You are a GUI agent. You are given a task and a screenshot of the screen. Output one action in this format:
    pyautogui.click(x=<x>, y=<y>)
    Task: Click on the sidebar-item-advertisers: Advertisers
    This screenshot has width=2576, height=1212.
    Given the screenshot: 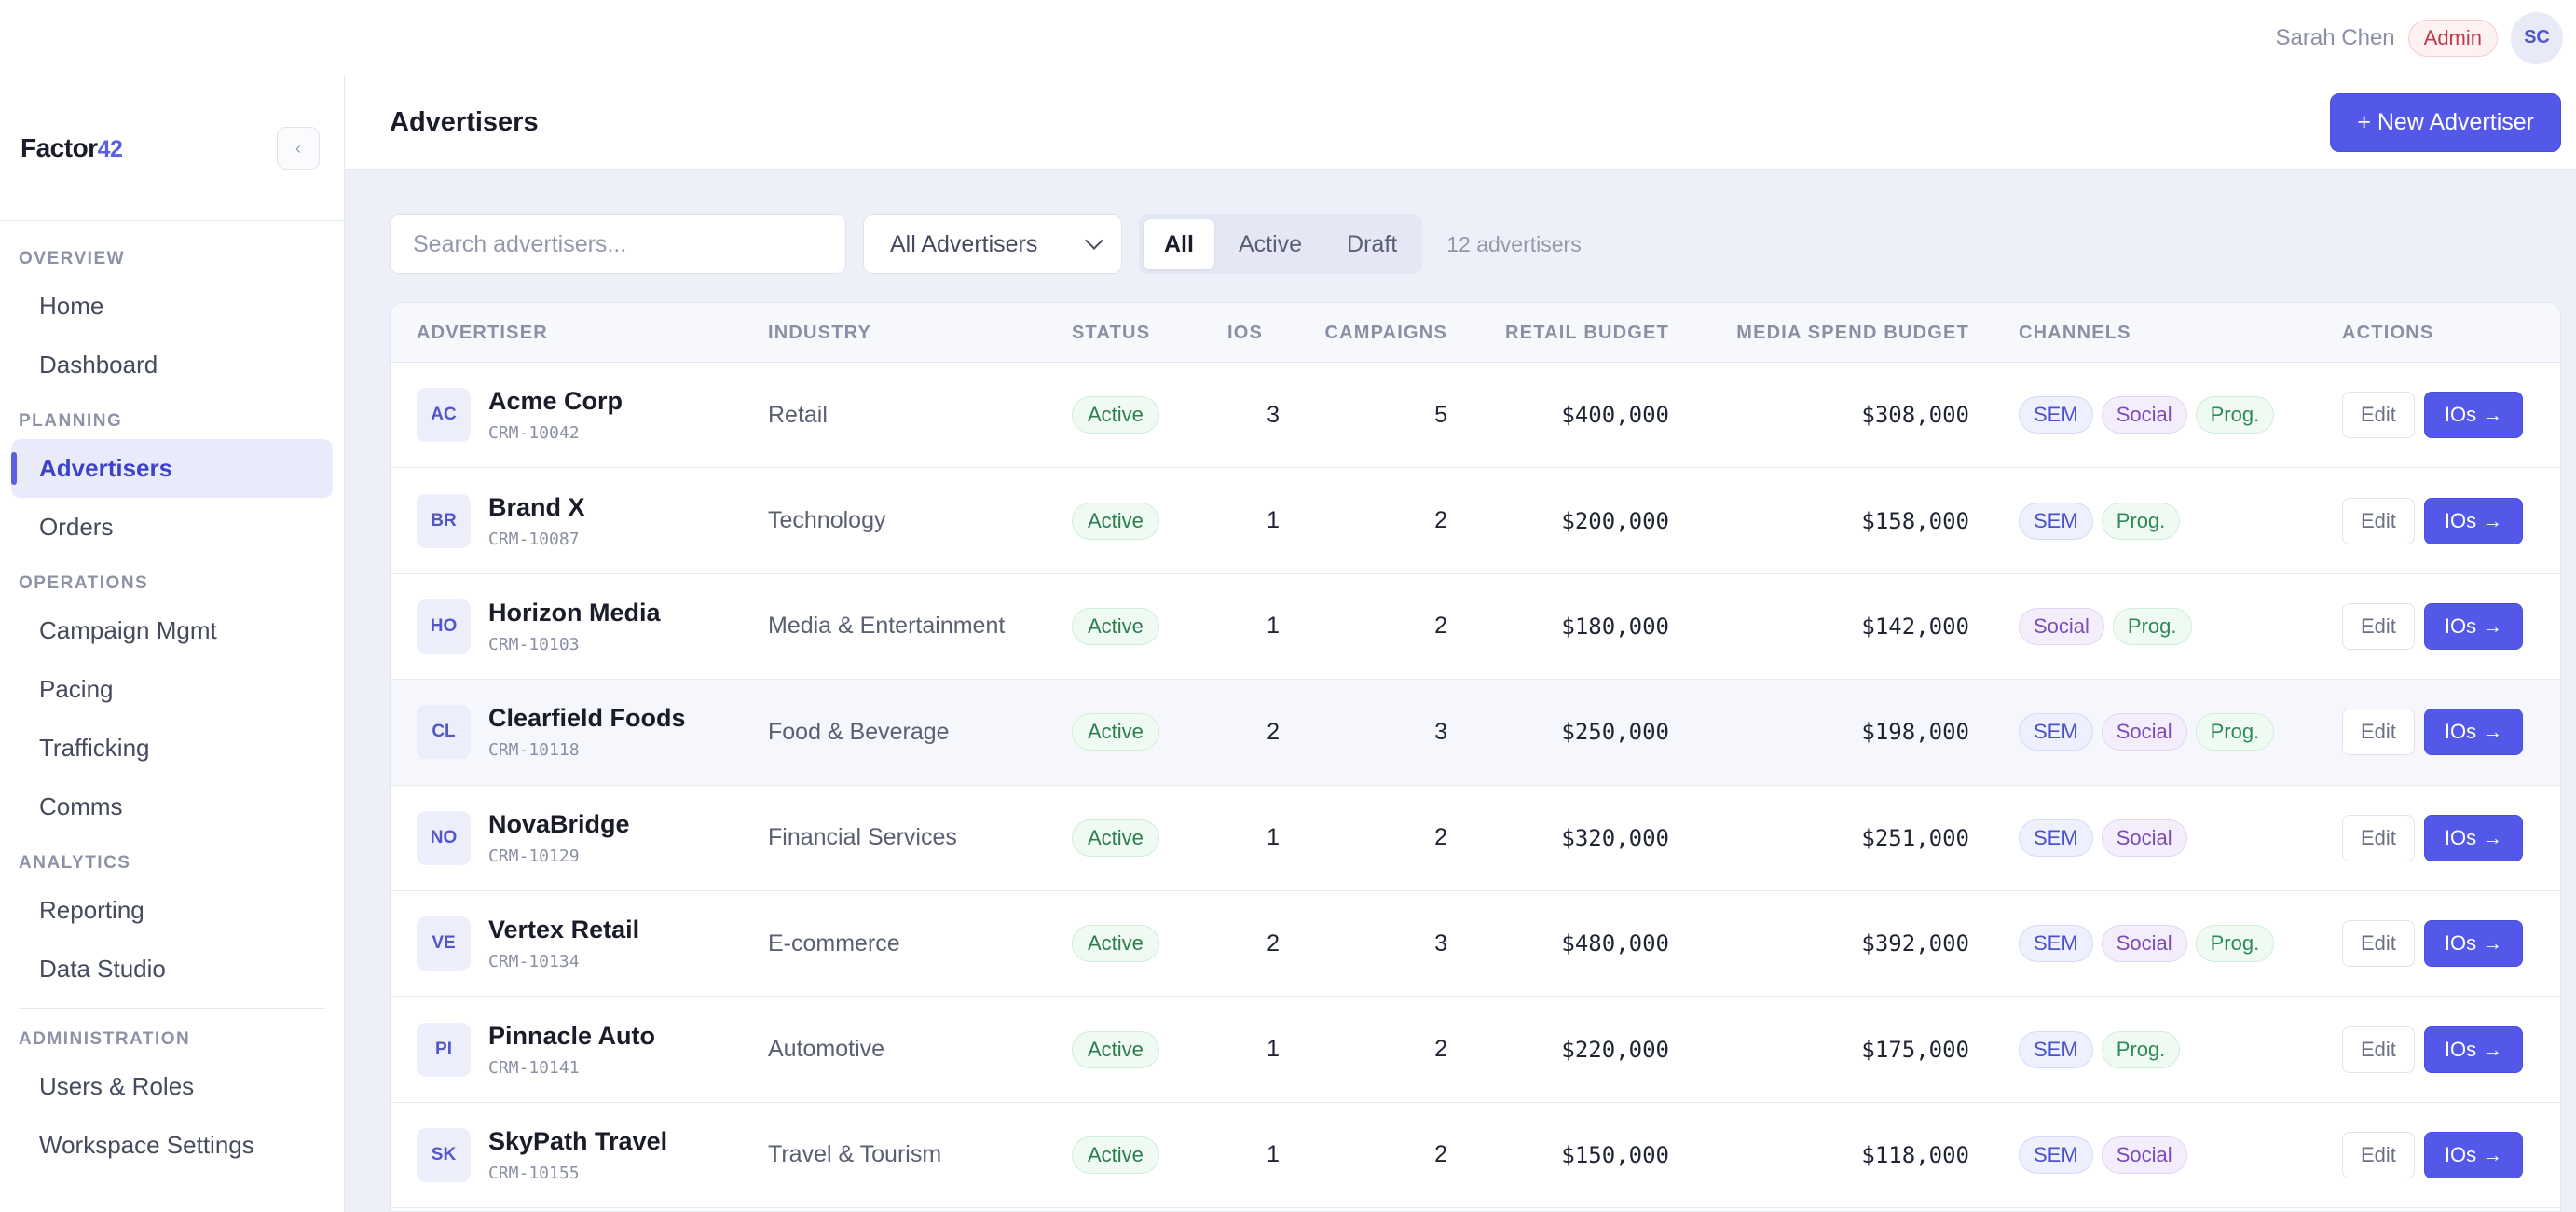 What is the action you would take?
    pyautogui.click(x=172, y=468)
    